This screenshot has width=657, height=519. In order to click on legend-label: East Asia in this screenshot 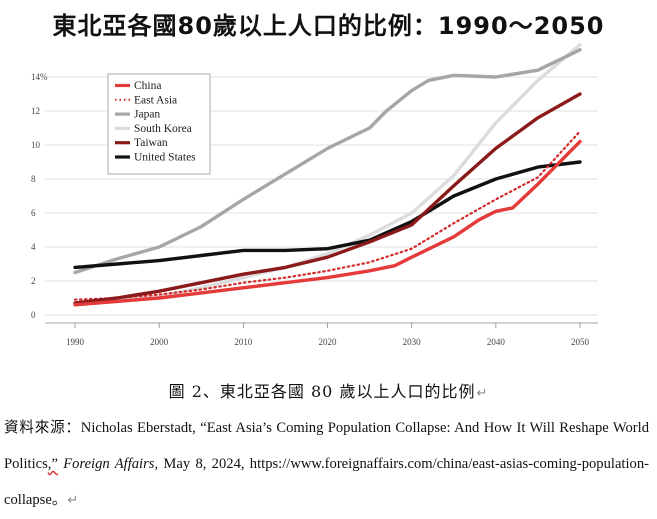, I will do `click(155, 100)`.